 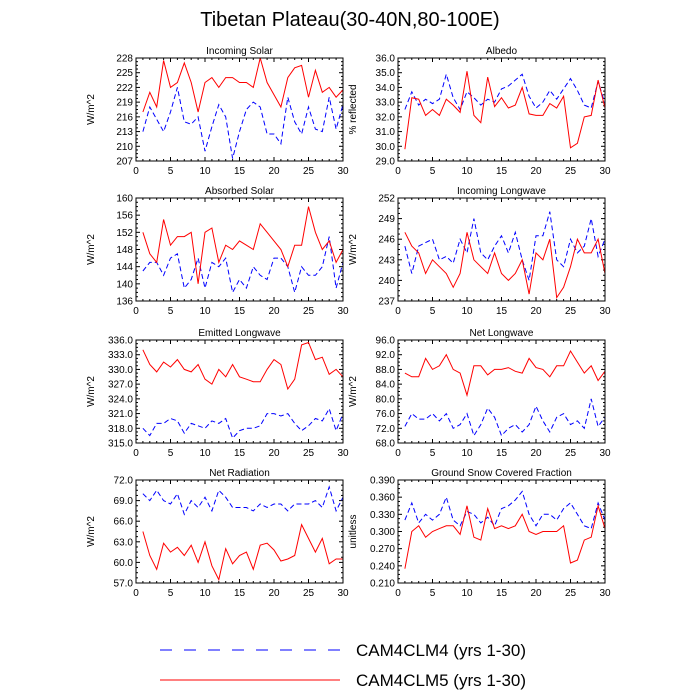 What do you see at coordinates (386, 370) in the screenshot?
I see `y-tick-label: 88.0` at bounding box center [386, 370].